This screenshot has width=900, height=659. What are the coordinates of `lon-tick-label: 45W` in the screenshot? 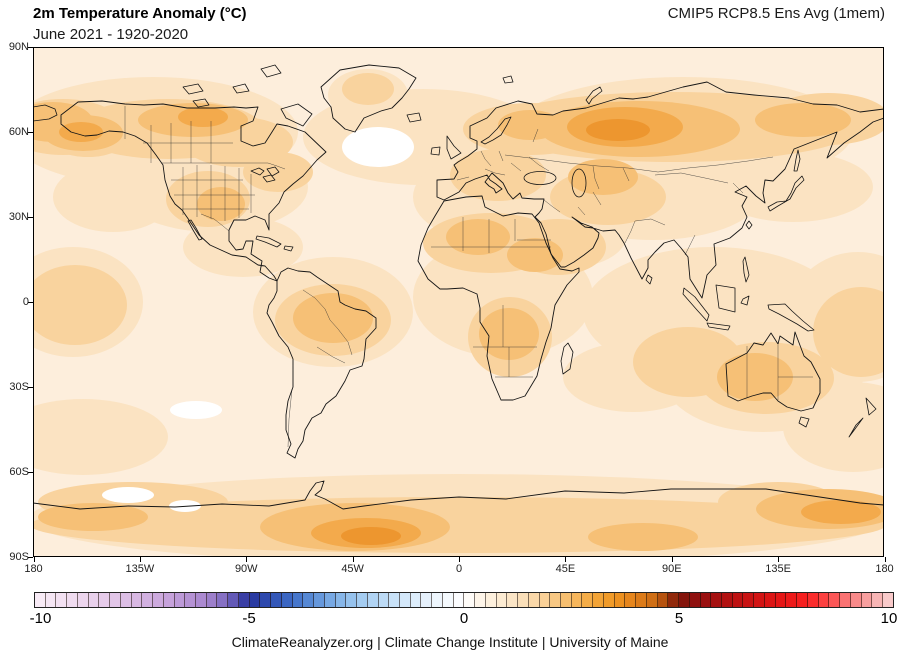 It's located at (352, 569).